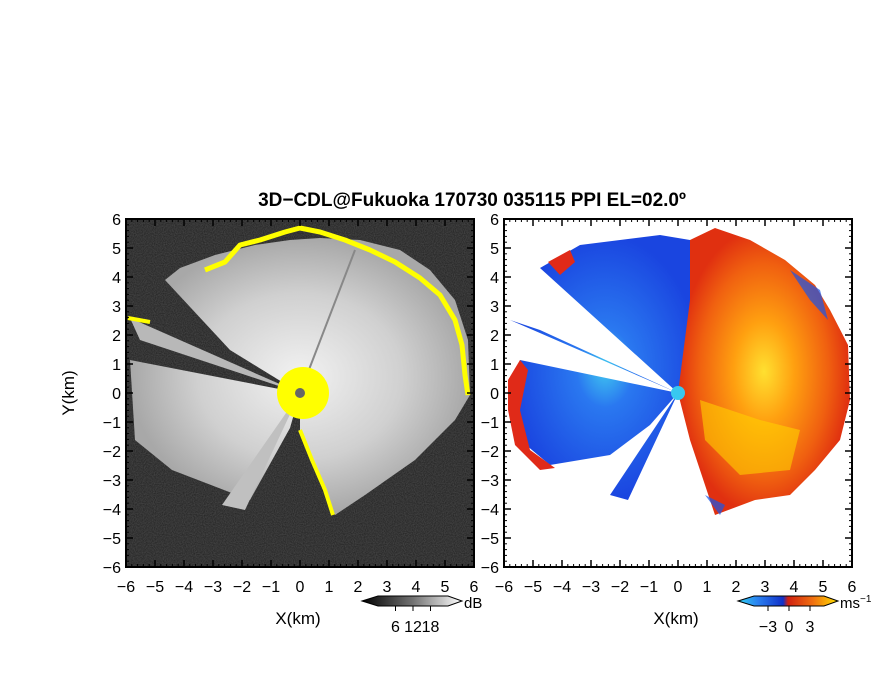 This screenshot has height=680, width=880. Describe the element at coordinates (116, 336) in the screenshot. I see `intensity-y-tick-label: 2` at that location.